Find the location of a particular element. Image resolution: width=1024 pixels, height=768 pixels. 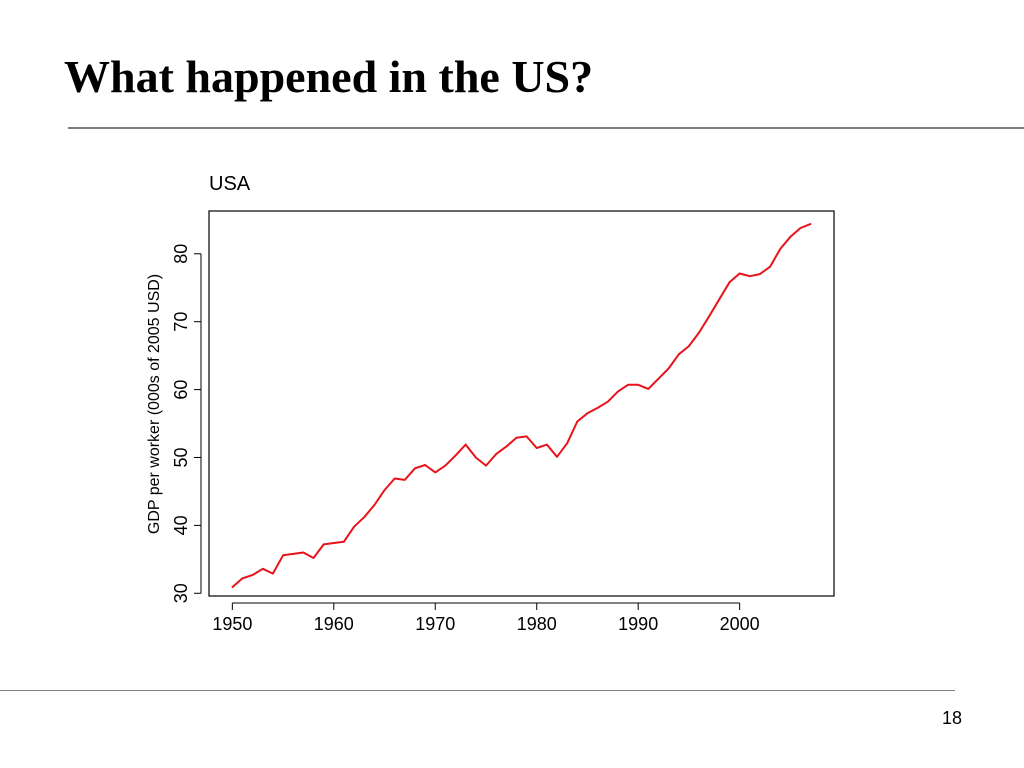

chart-title: USA is located at coordinates (230, 184).